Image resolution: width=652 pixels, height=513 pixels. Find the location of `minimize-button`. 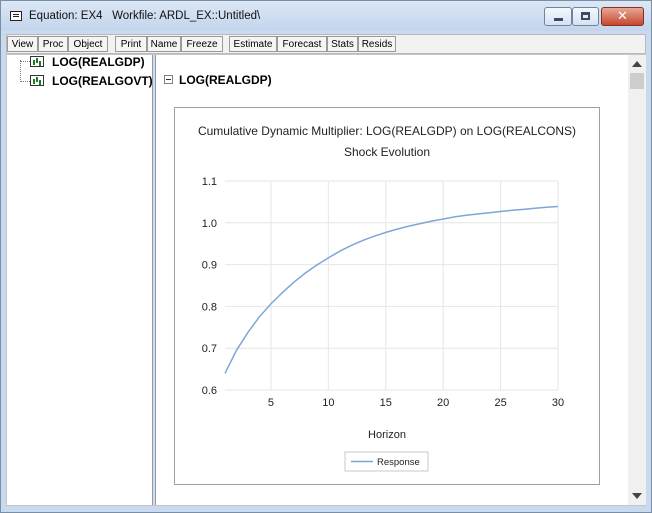

minimize-button is located at coordinates (558, 16).